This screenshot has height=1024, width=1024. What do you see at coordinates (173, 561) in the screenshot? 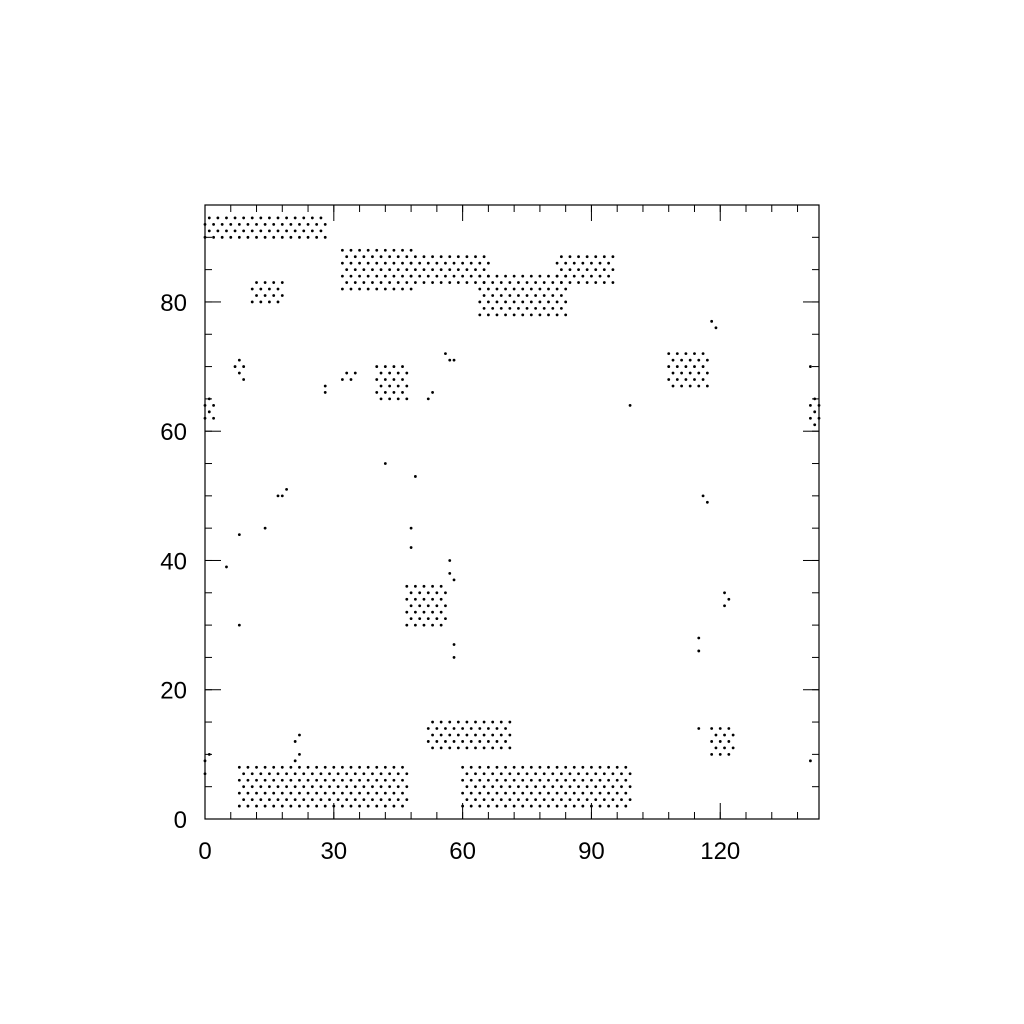
I see `y-tick-label: 40` at bounding box center [173, 561].